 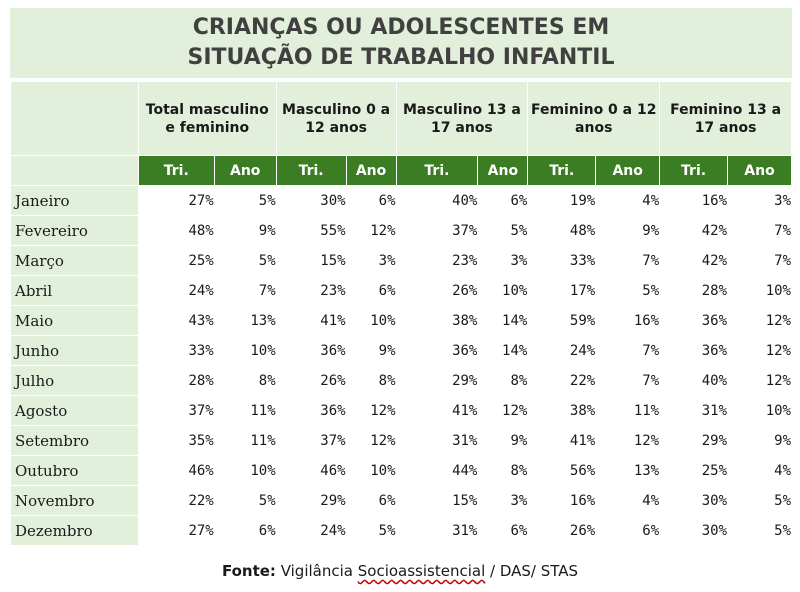 I want to click on month-cell: Setembro, so click(x=74, y=440).